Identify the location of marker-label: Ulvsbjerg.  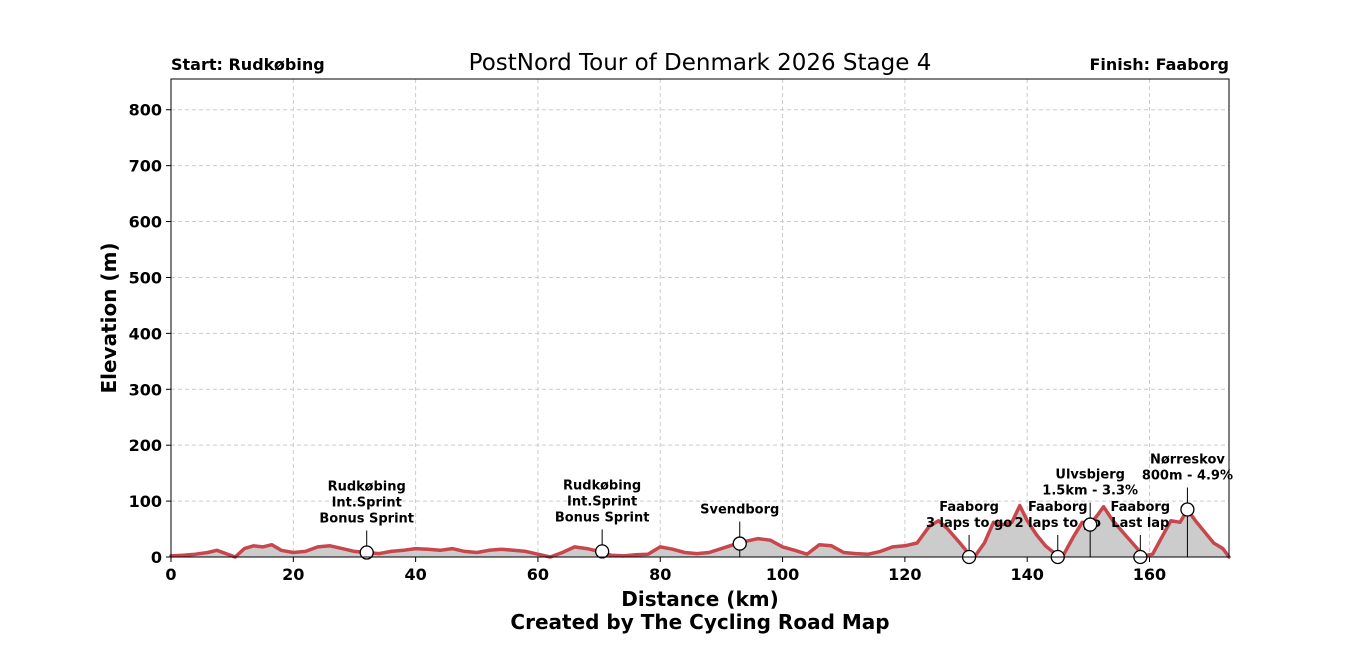
(1090, 475).